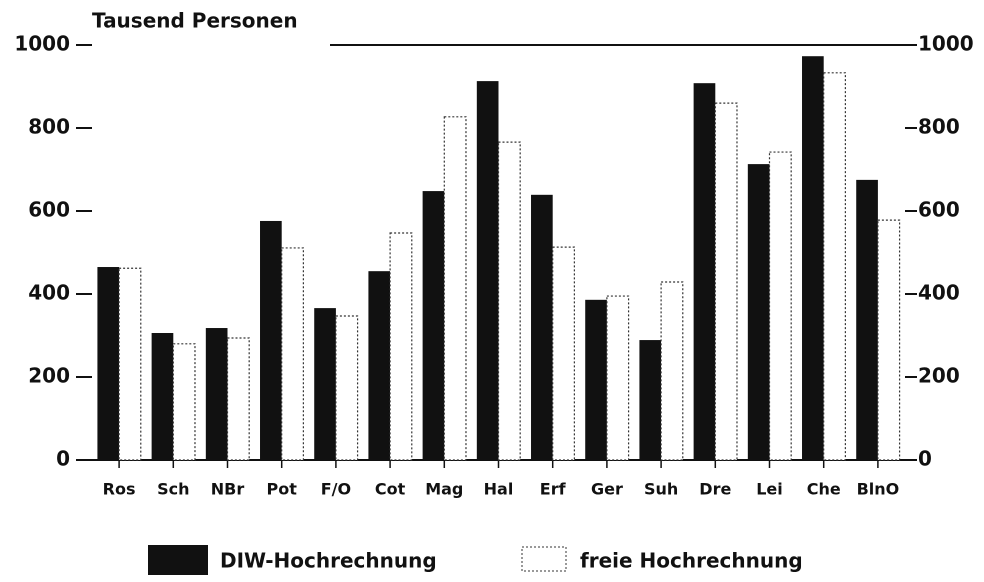 The image size is (984, 582). What do you see at coordinates (49, 210) in the screenshot?
I see `y-tick-label: 600` at bounding box center [49, 210].